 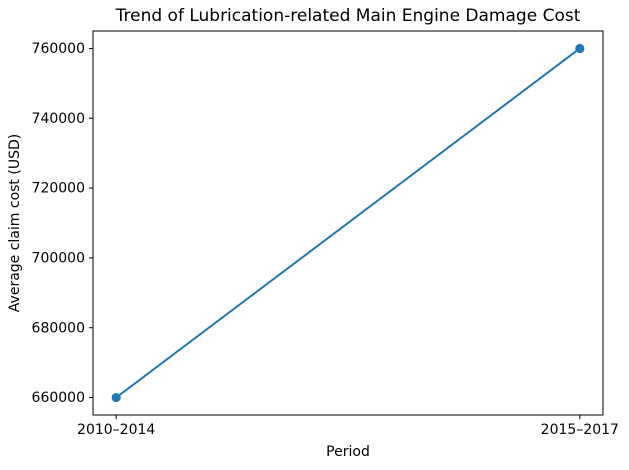 What do you see at coordinates (58, 328) in the screenshot?
I see `y-tick-label: 680000` at bounding box center [58, 328].